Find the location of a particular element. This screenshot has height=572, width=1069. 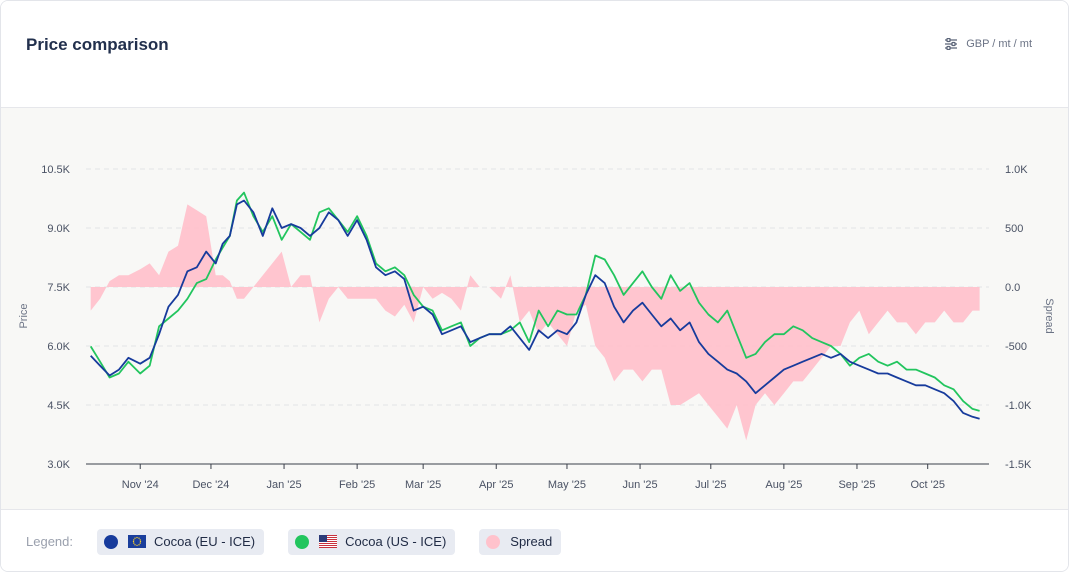

x-tick-label: Mar '25 is located at coordinates (423, 485).